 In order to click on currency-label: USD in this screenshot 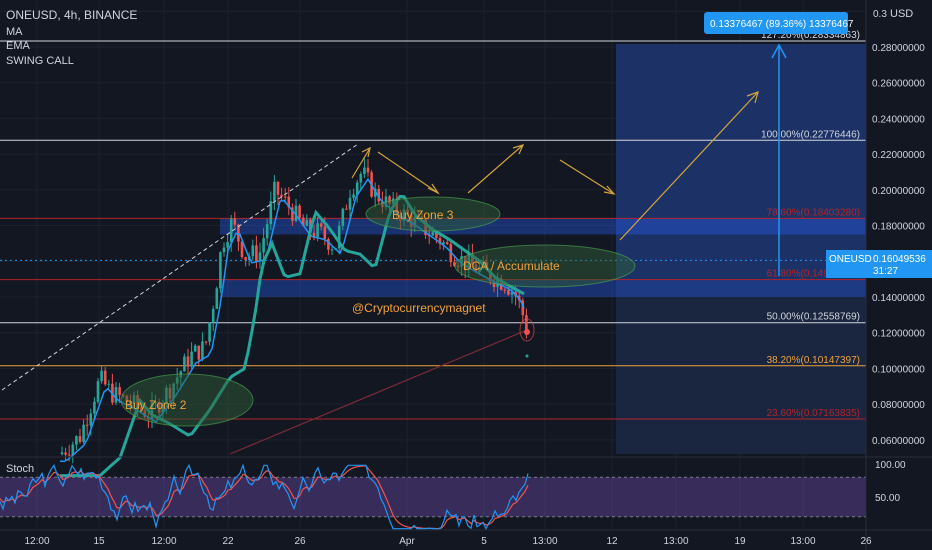, I will do `click(901, 14)`.